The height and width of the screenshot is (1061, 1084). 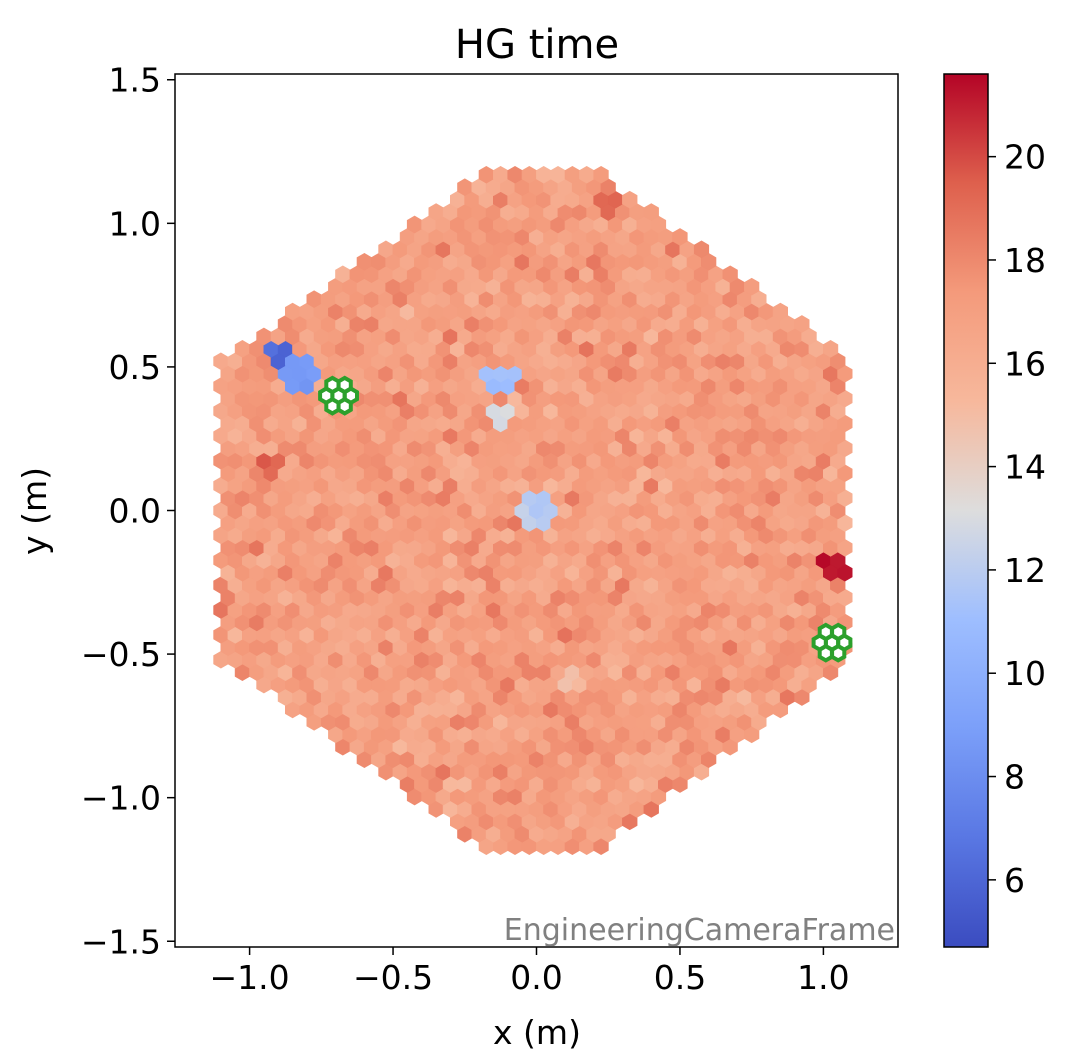 I want to click on colorbar-tick-label: 18, so click(x=1025, y=260).